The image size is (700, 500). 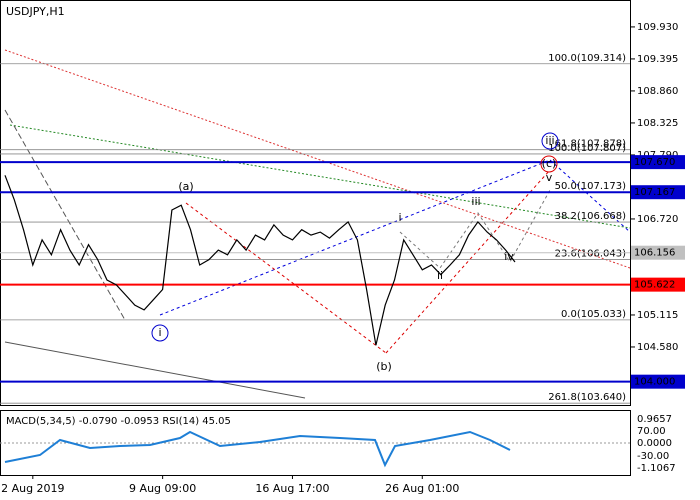 I want to click on level-label: 104.000, so click(x=654, y=382).